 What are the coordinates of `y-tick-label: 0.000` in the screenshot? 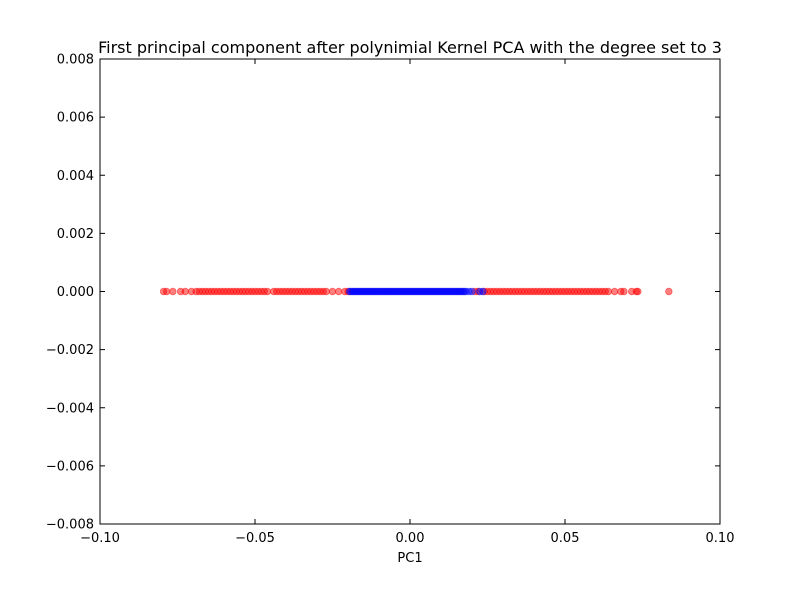 It's located at (75, 292).